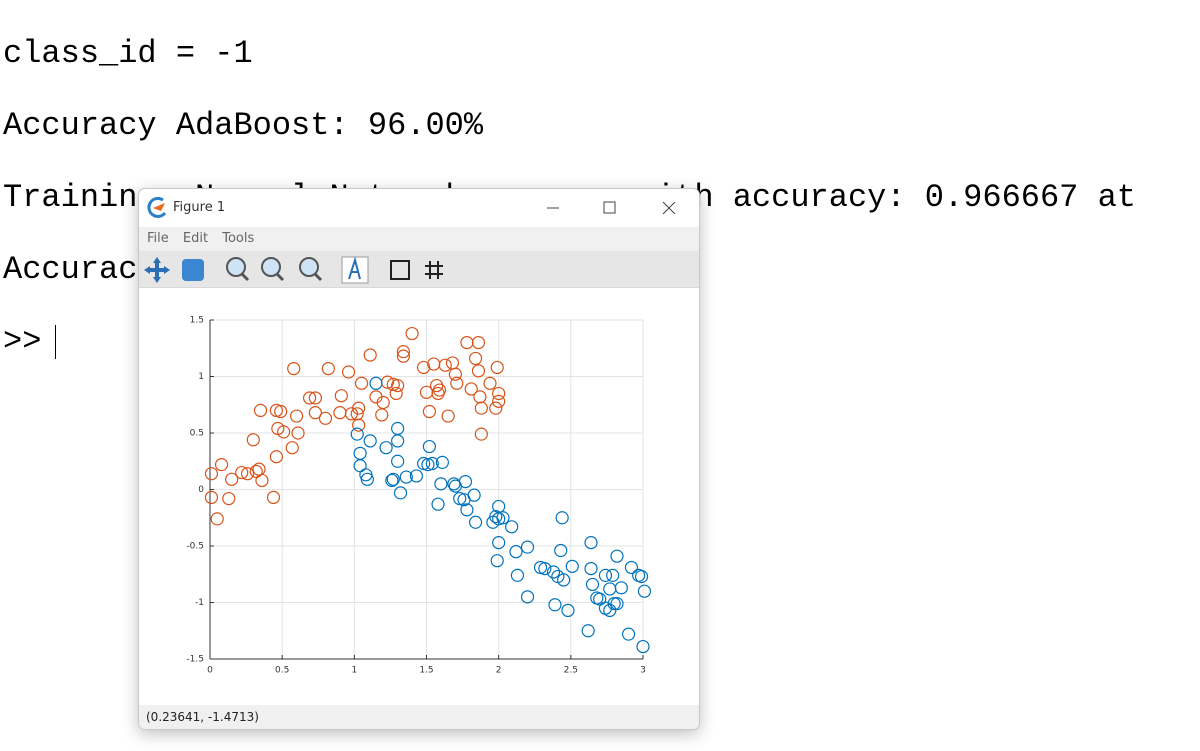 The image size is (1200, 751). I want to click on maximize-button, so click(609, 207).